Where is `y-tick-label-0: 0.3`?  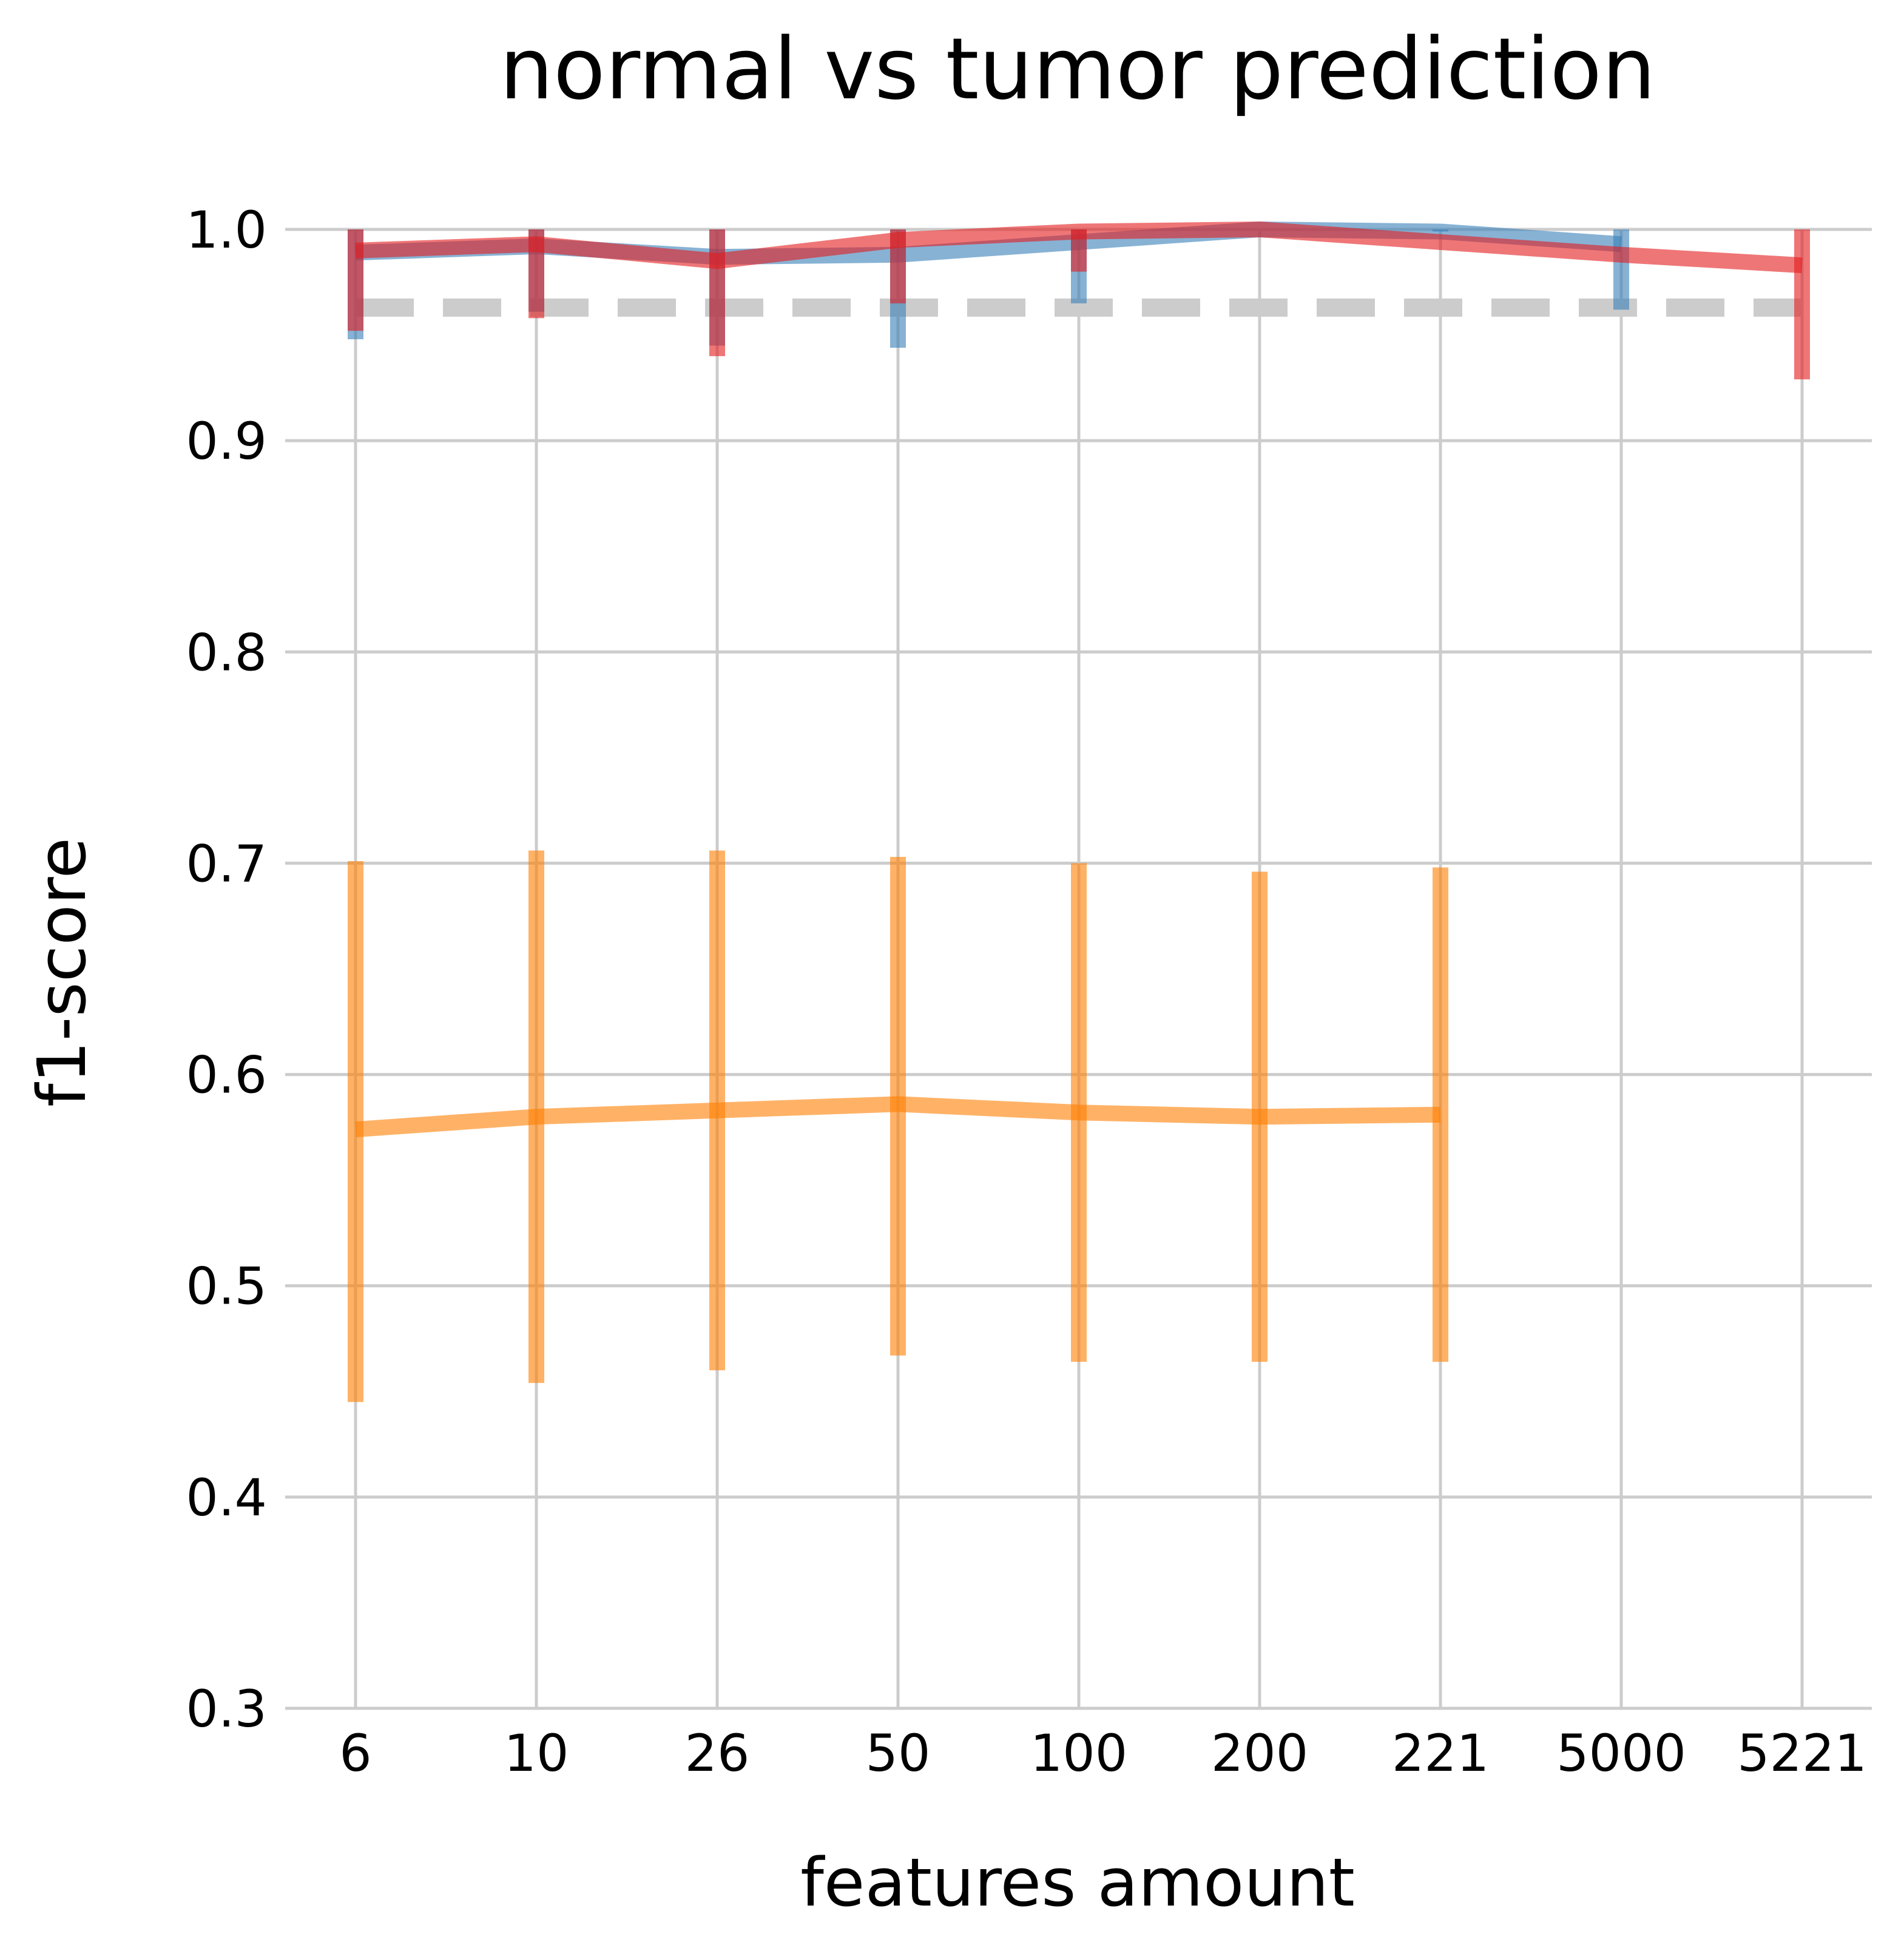 y-tick-label-0: 0.3 is located at coordinates (226, 1709).